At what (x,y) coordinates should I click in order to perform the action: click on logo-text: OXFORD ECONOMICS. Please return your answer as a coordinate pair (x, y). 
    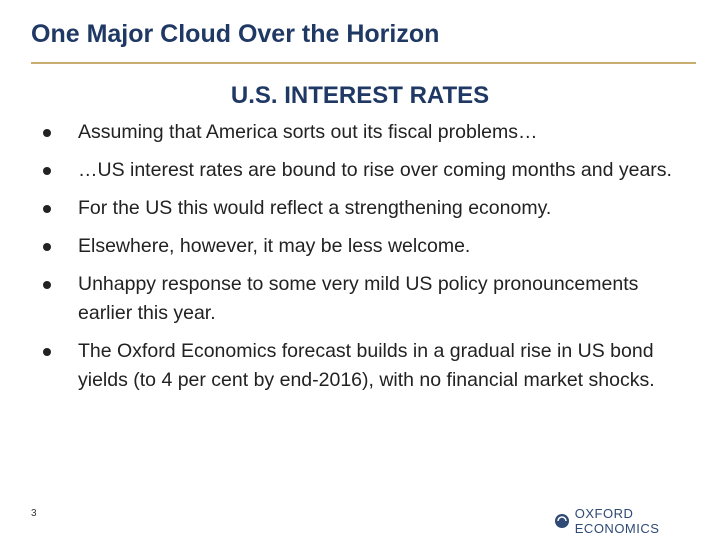
    Looking at the image, I should click on (617, 521).